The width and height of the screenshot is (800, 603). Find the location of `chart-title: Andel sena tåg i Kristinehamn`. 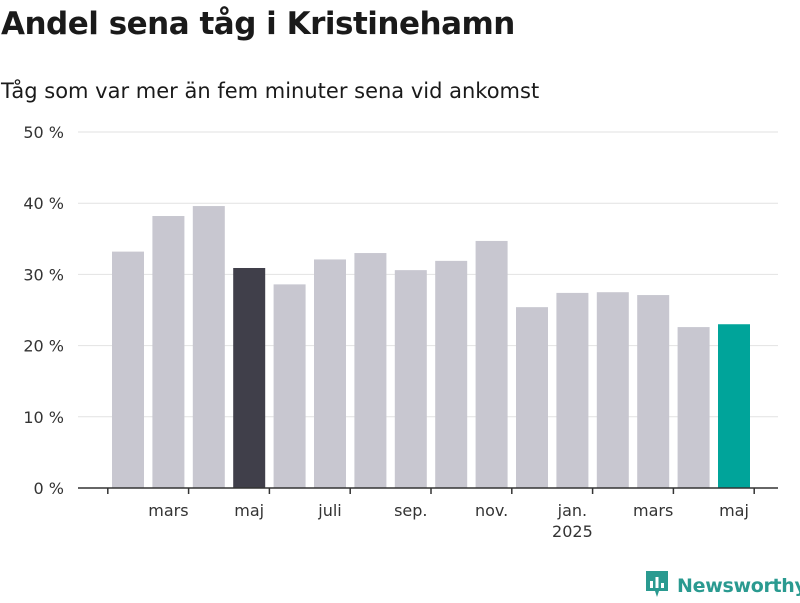

chart-title: Andel sena tåg i Kristinehamn is located at coordinates (258, 24).